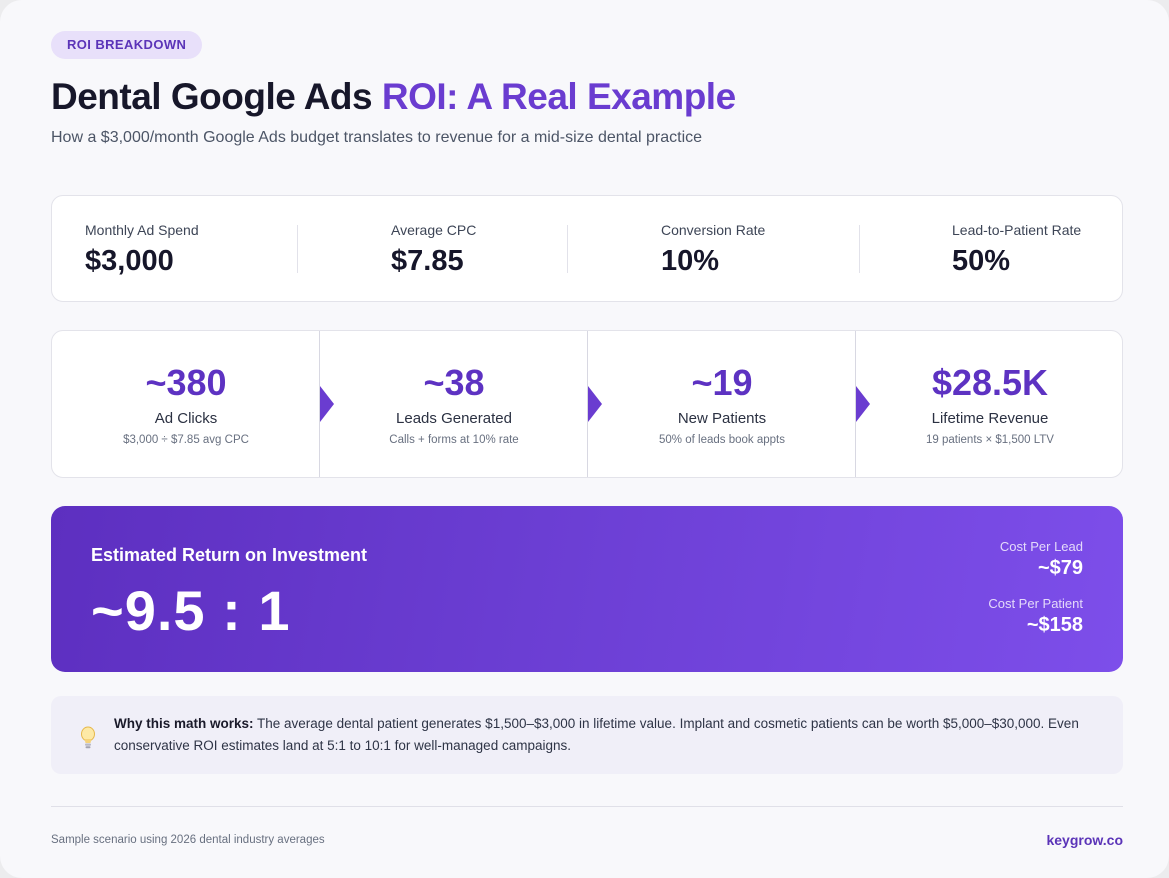 The width and height of the screenshot is (1169, 878). Describe the element at coordinates (184, 723) in the screenshot. I see `note-lead: Why this math works:` at that location.